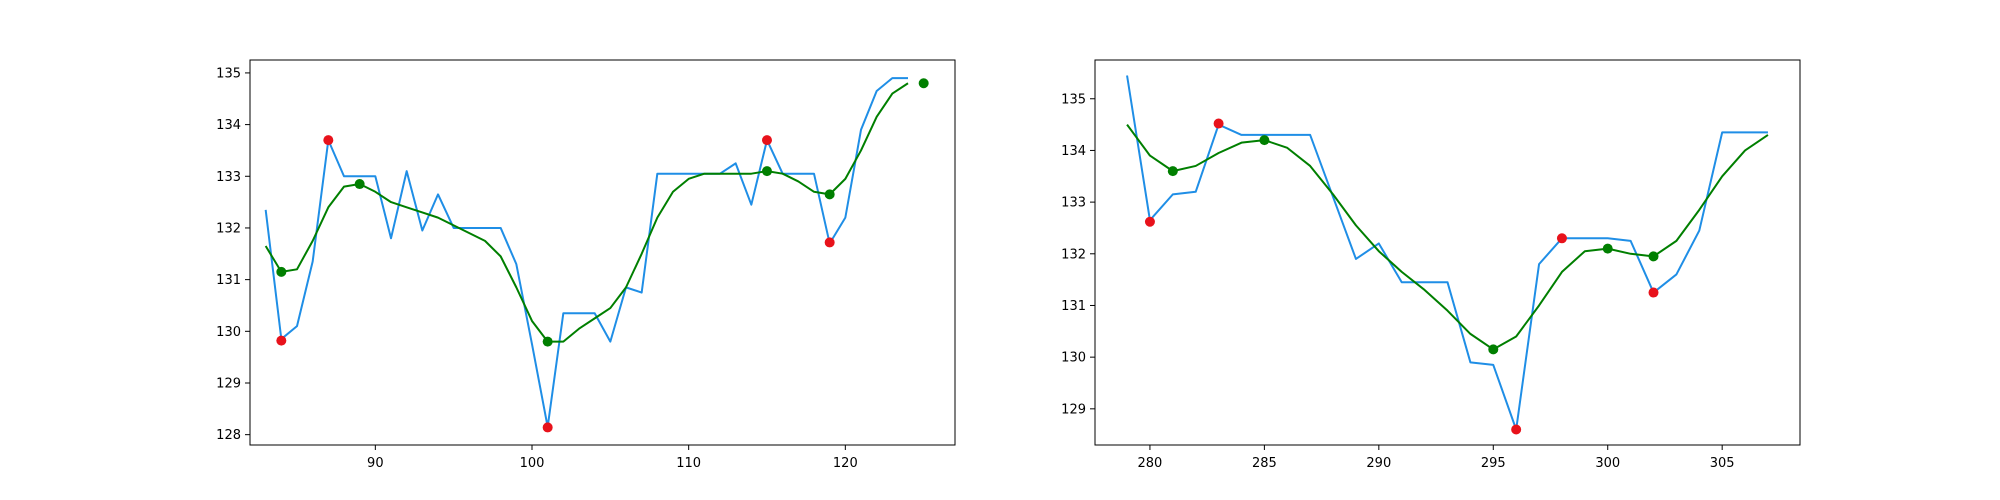 Image resolution: width=2000 pixels, height=500 pixels. Describe the element at coordinates (375, 463) in the screenshot. I see `left-chart-x-tick-label-0: 90` at that location.